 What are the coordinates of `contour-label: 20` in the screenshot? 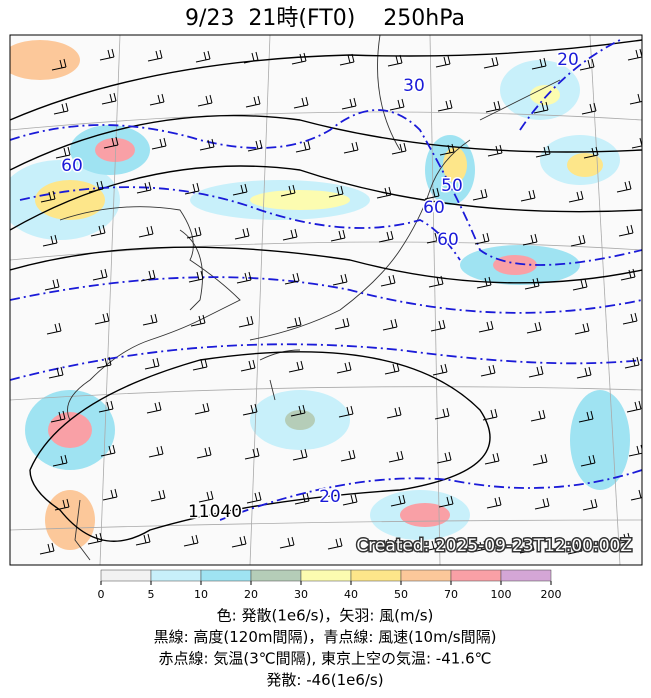 It's located at (568, 60).